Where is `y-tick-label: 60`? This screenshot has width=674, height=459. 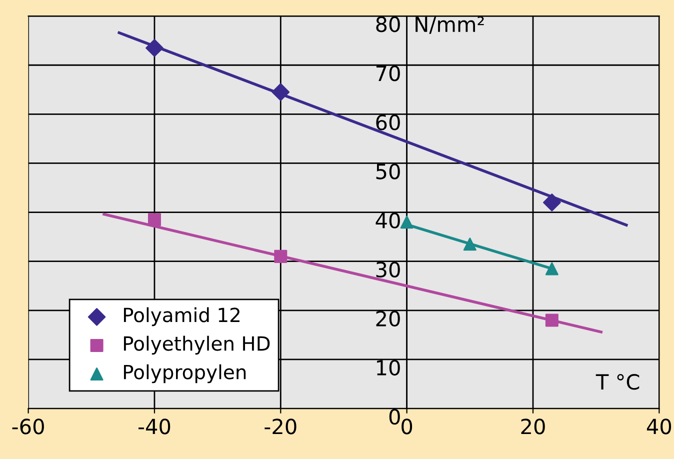
y-tick-label: 60 is located at coordinates (388, 122).